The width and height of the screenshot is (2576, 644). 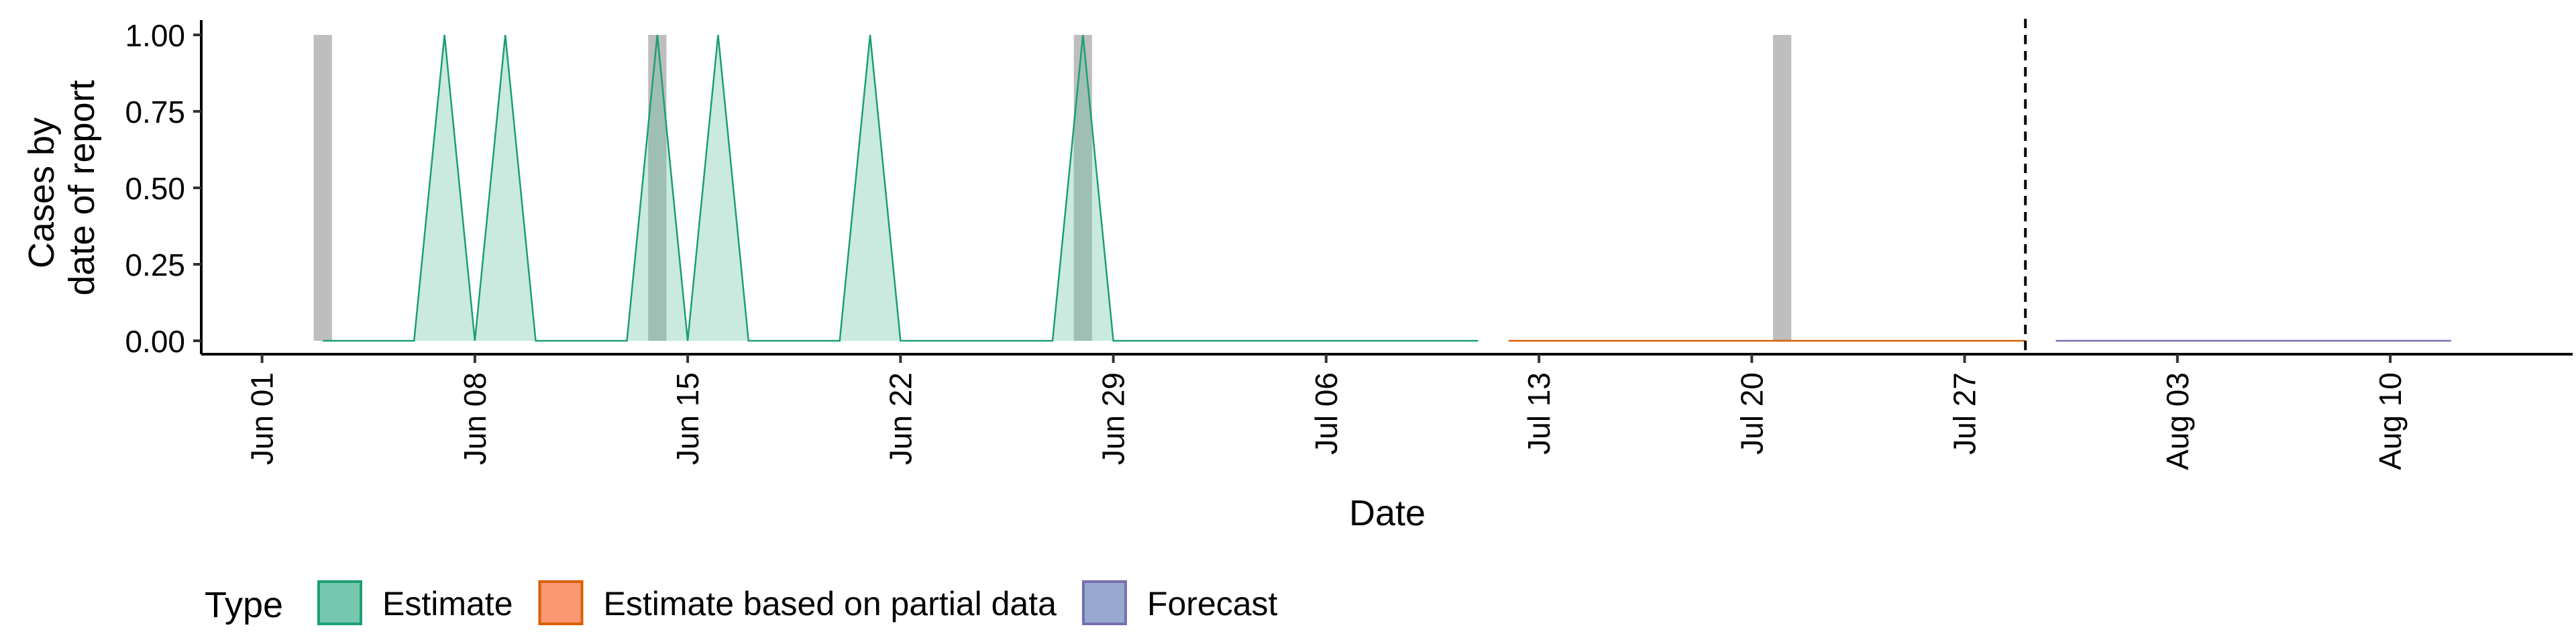 I want to click on y-axis-title-line-1: Cases by, so click(x=41, y=192).